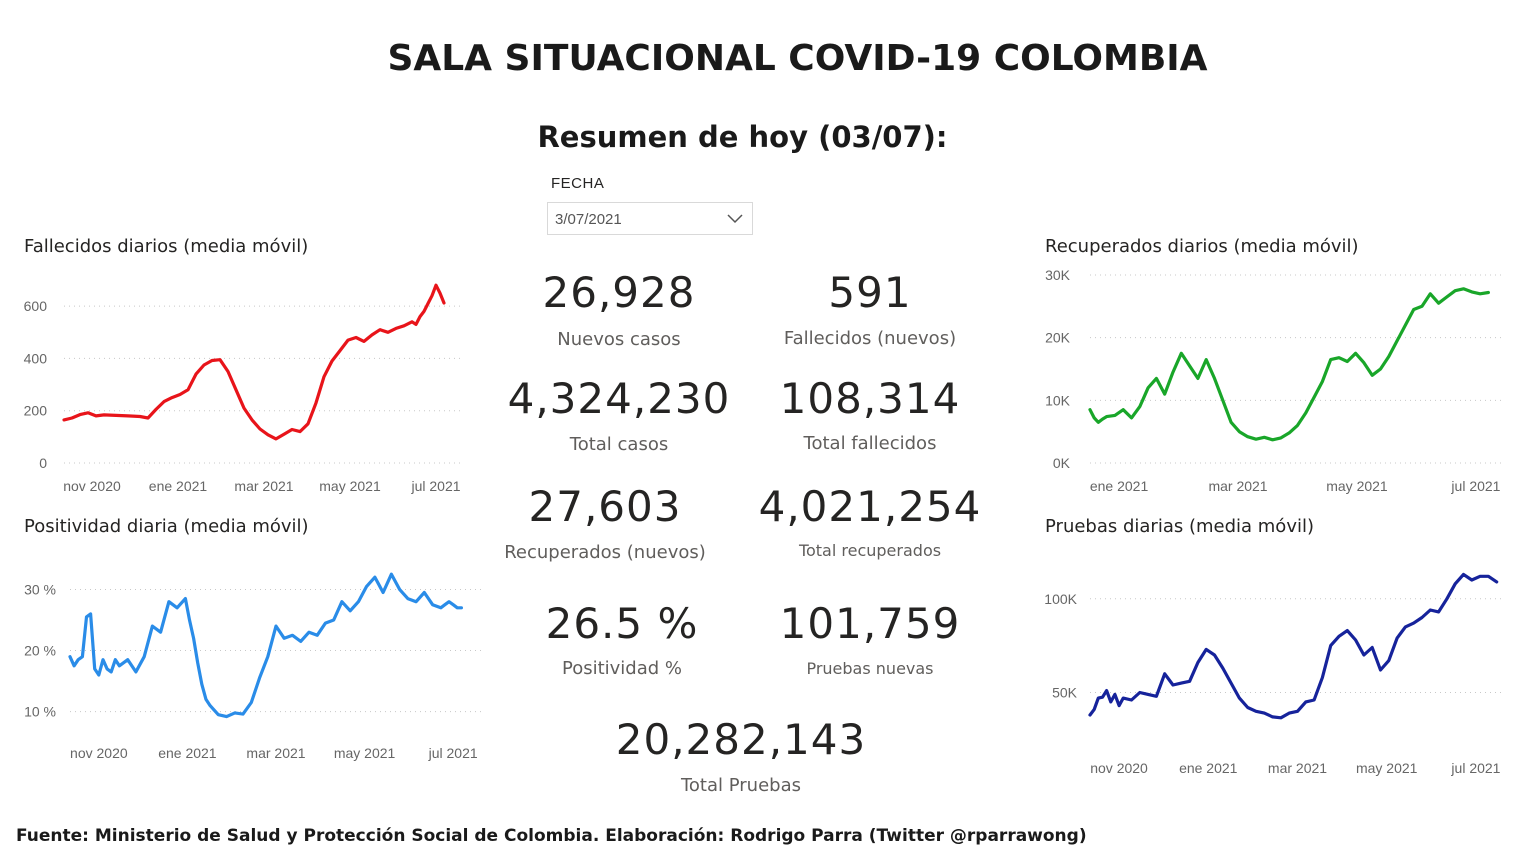 Image resolution: width=1525 pixels, height=857 pixels. I want to click on kpi-nuevos-casos-label: Nuevos casos, so click(619, 339).